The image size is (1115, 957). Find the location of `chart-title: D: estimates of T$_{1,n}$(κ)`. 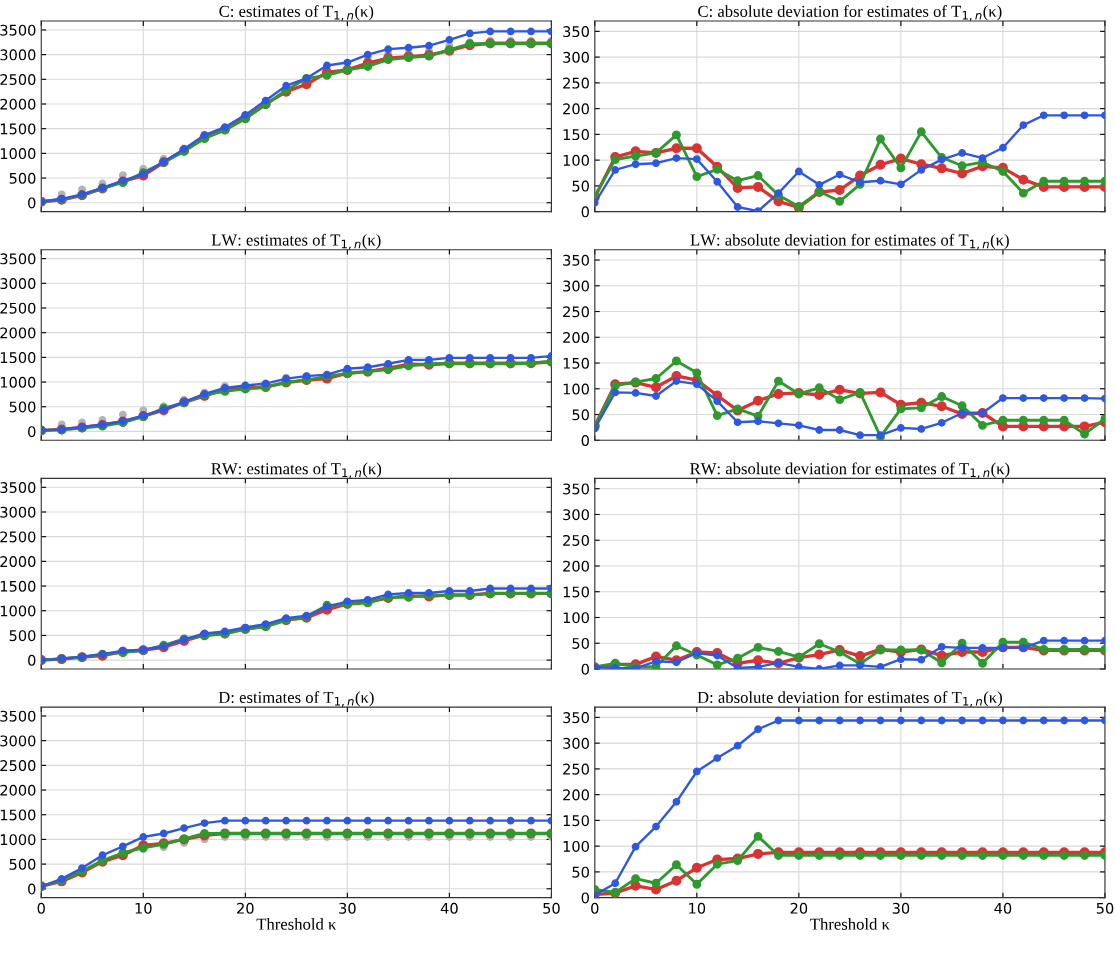

chart-title: D: estimates of T$_{1,n}$(κ) is located at coordinates (296, 699).